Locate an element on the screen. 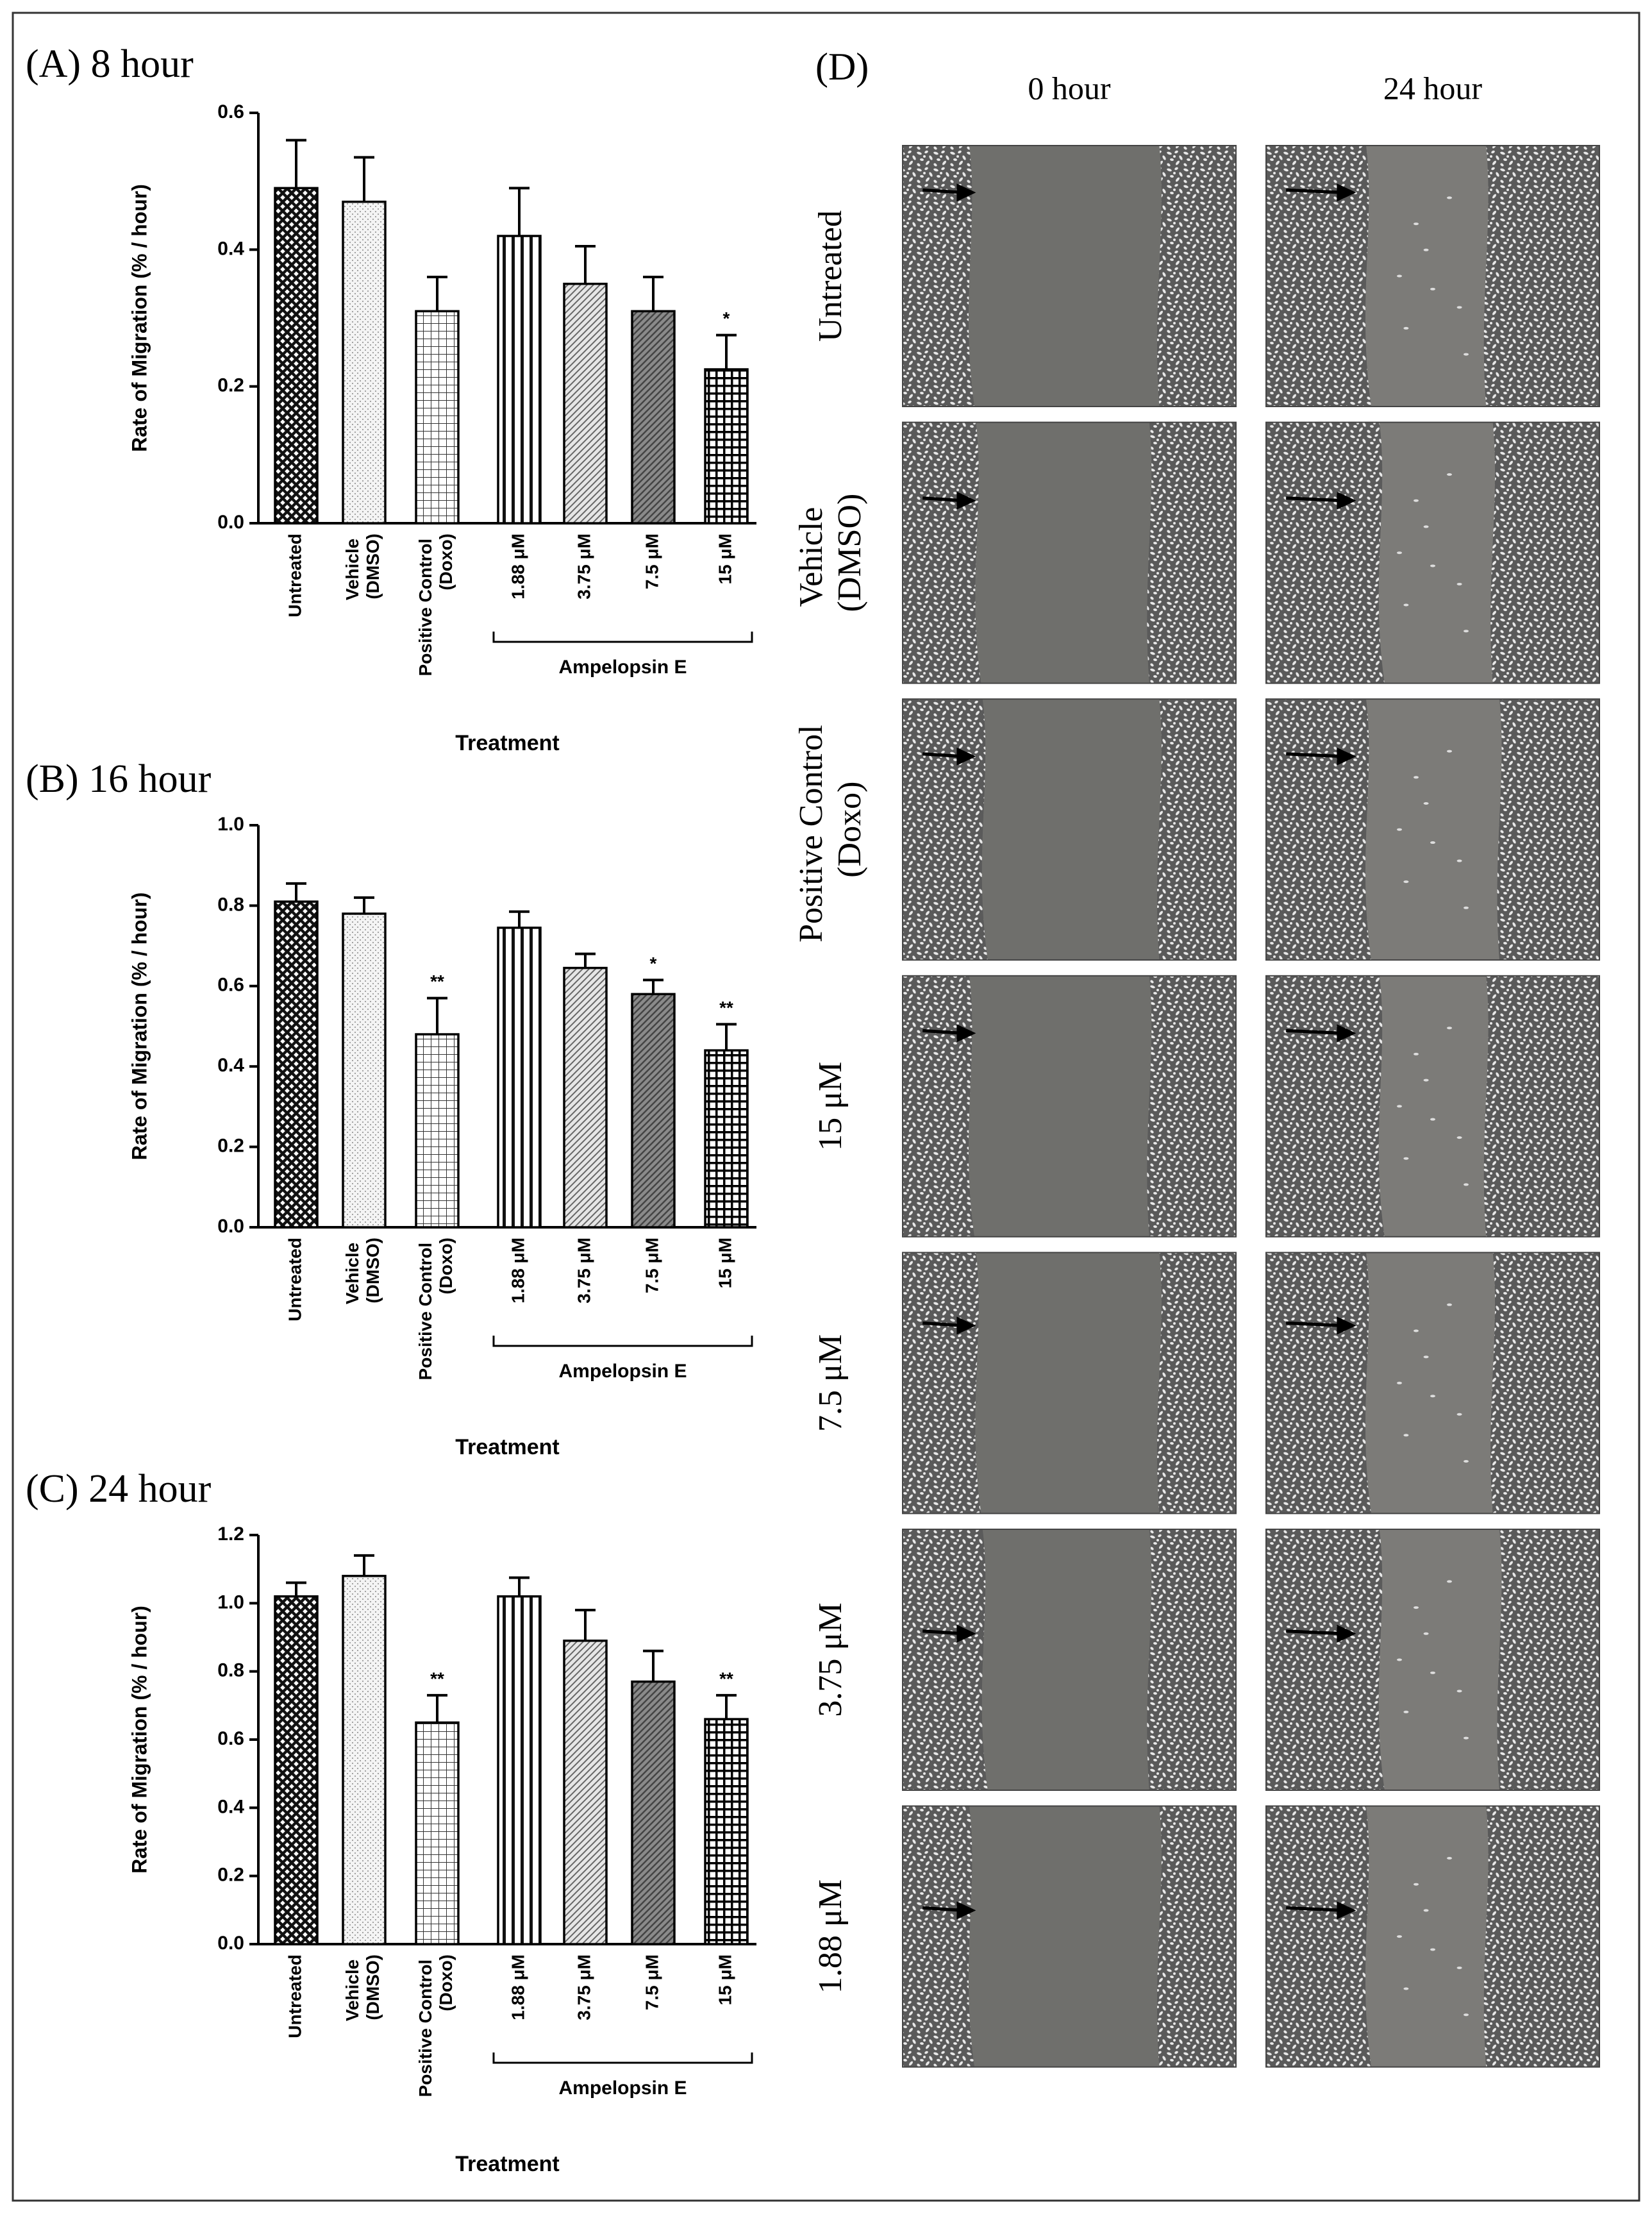  row-label: 7.5 μM is located at coordinates (830, 1383).